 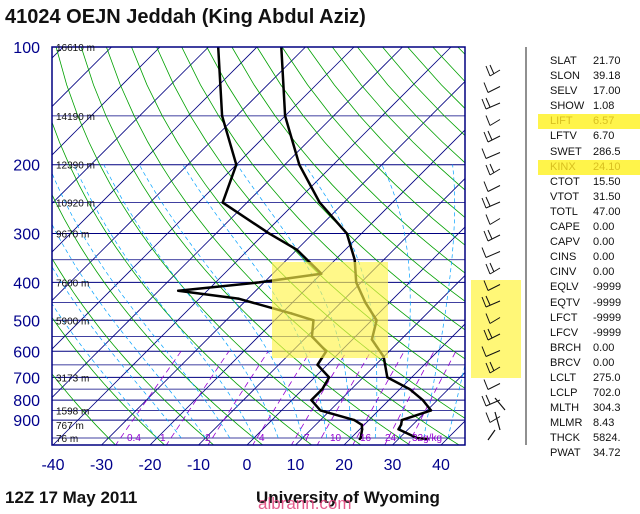 What do you see at coordinates (571, 136) in the screenshot?
I see `index-name: LFTV` at bounding box center [571, 136].